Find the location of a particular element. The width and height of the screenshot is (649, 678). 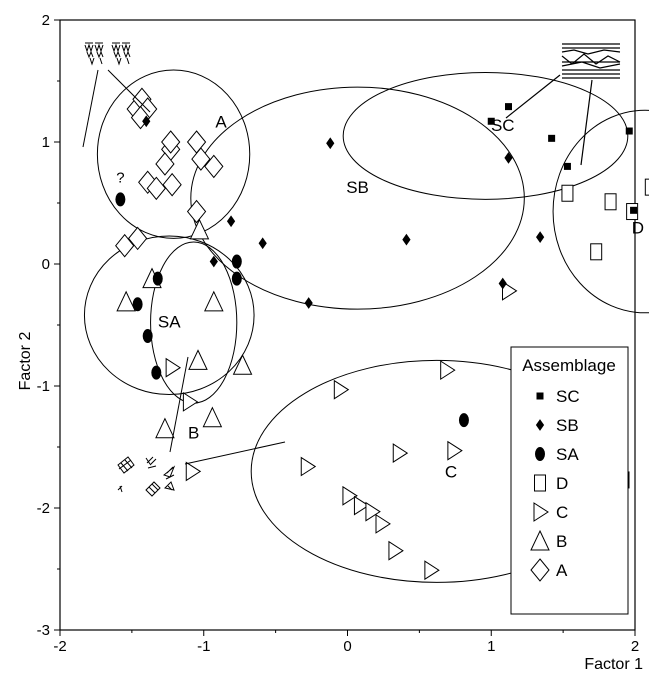

group-label-a: A is located at coordinates (221, 121).